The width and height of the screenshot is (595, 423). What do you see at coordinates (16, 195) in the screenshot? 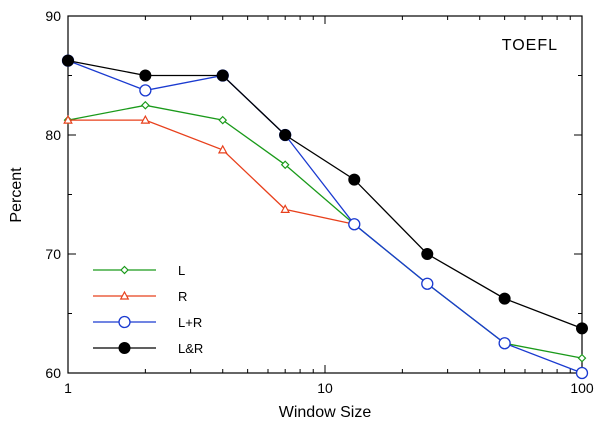
I see `y-axis-title: Percent` at bounding box center [16, 195].